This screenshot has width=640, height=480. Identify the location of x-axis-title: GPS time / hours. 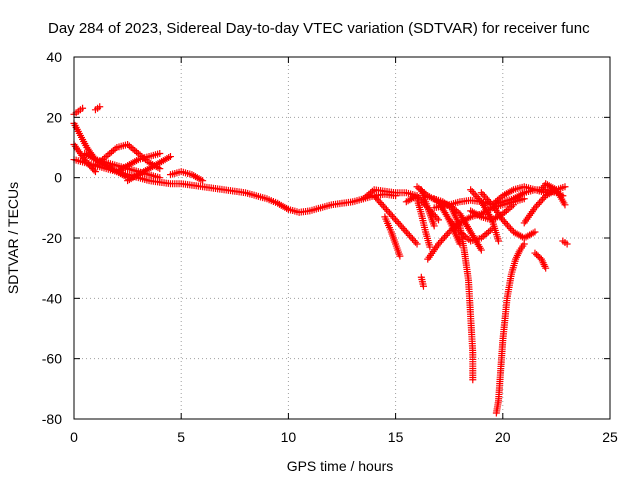
(340, 466).